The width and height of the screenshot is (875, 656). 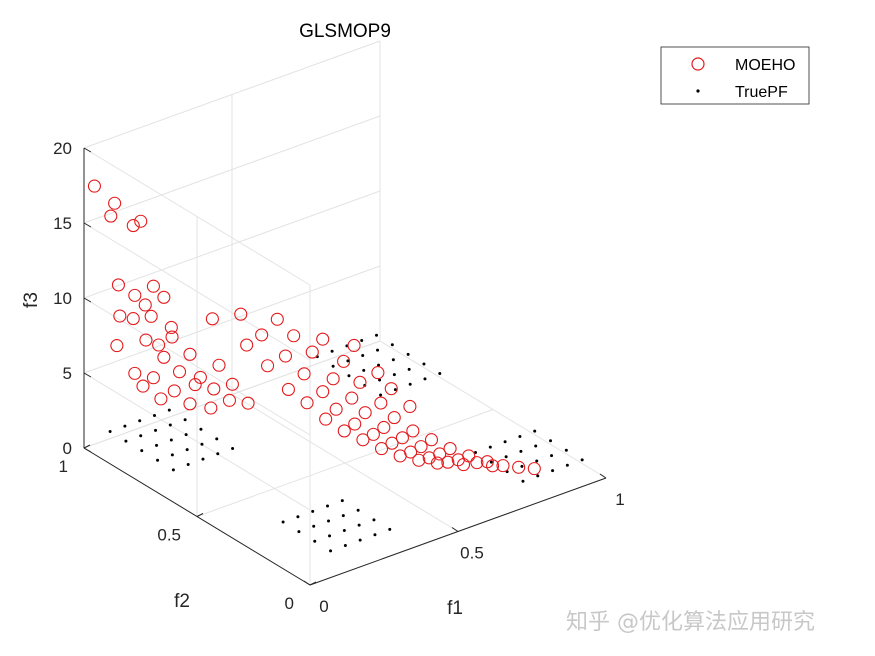 I want to click on z-tick-label: 0, so click(x=67, y=448).